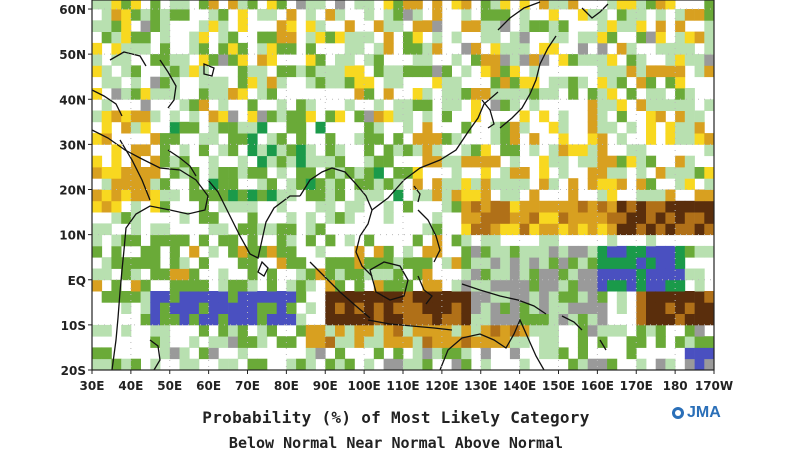 This screenshot has width=792, height=452. Describe the element at coordinates (72, 191) in the screenshot. I see `latitude-label: 20N` at that location.